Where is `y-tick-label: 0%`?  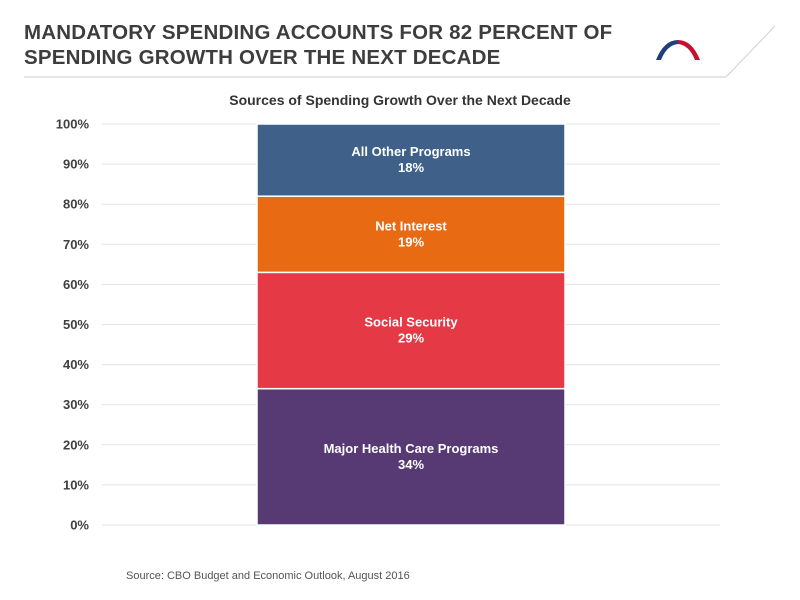 y-tick-label: 0% is located at coordinates (79, 525).